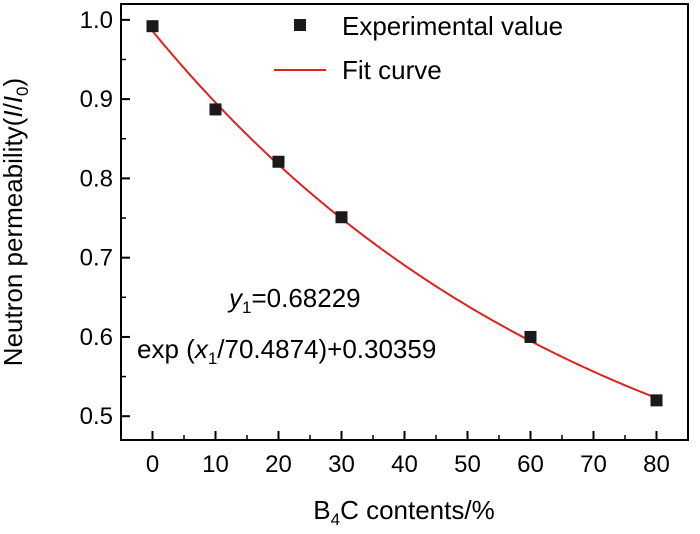 Image resolution: width=700 pixels, height=534 pixels. Describe the element at coordinates (215, 464) in the screenshot. I see `x-tick-label: 10` at that location.